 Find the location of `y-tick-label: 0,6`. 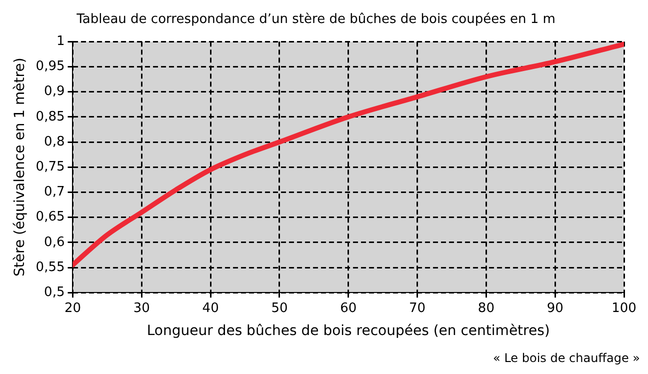

y-tick-label: 0,6 is located at coordinates (54, 242).